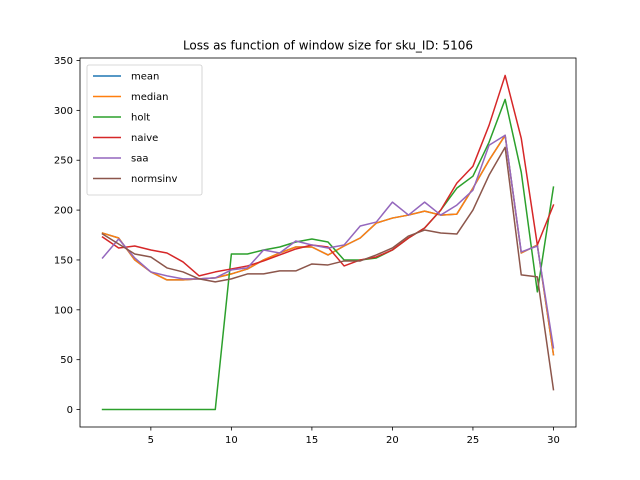  What do you see at coordinates (354, 436) in the screenshot?
I see `x-axis: 5 10 15 20 25 30` at bounding box center [354, 436].